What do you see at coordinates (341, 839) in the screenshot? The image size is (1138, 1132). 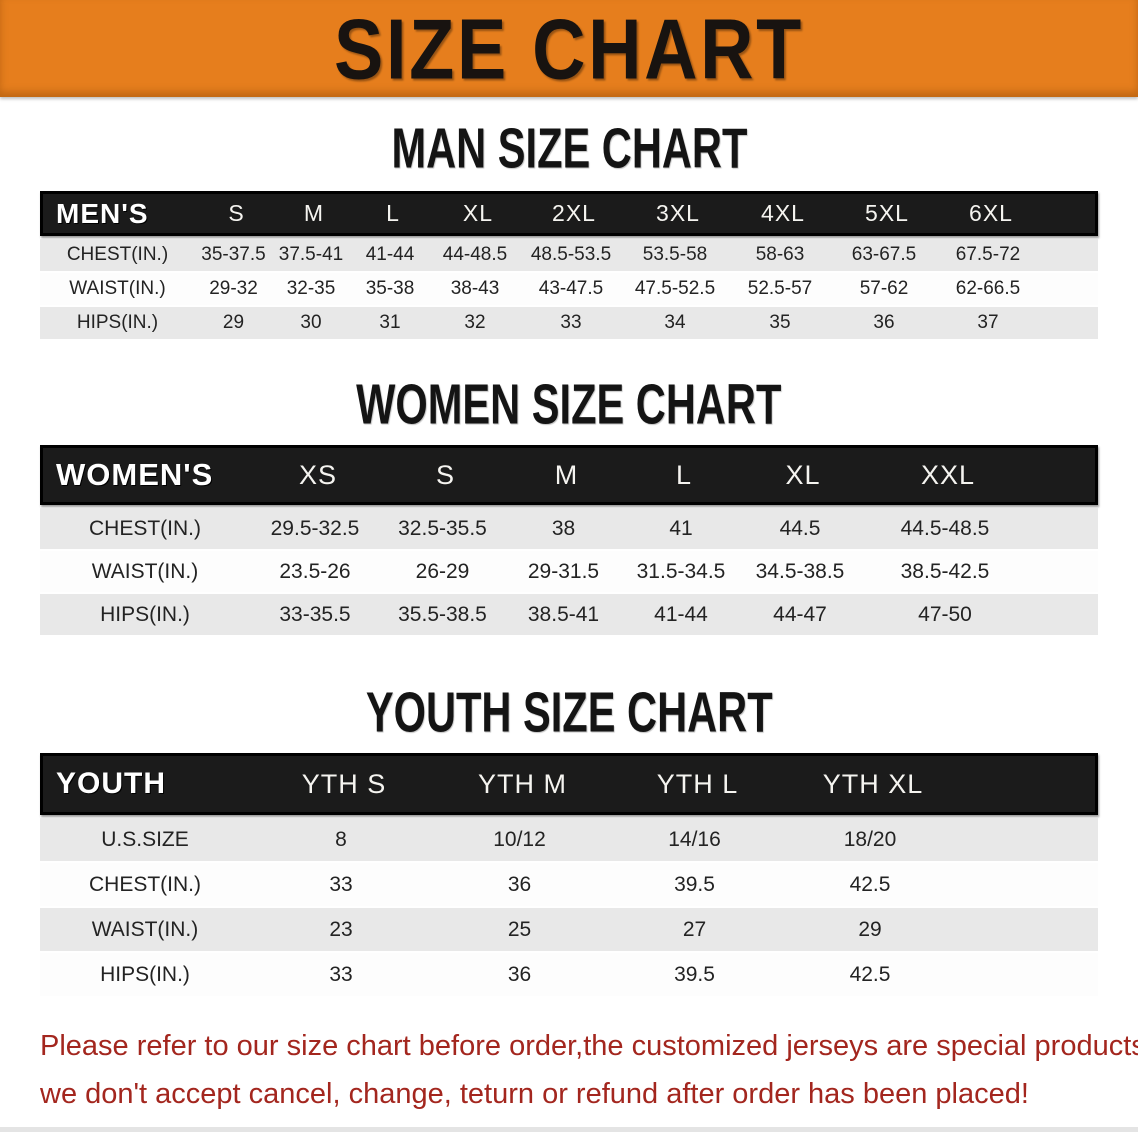 I see `size-value-cell: 8` at bounding box center [341, 839].